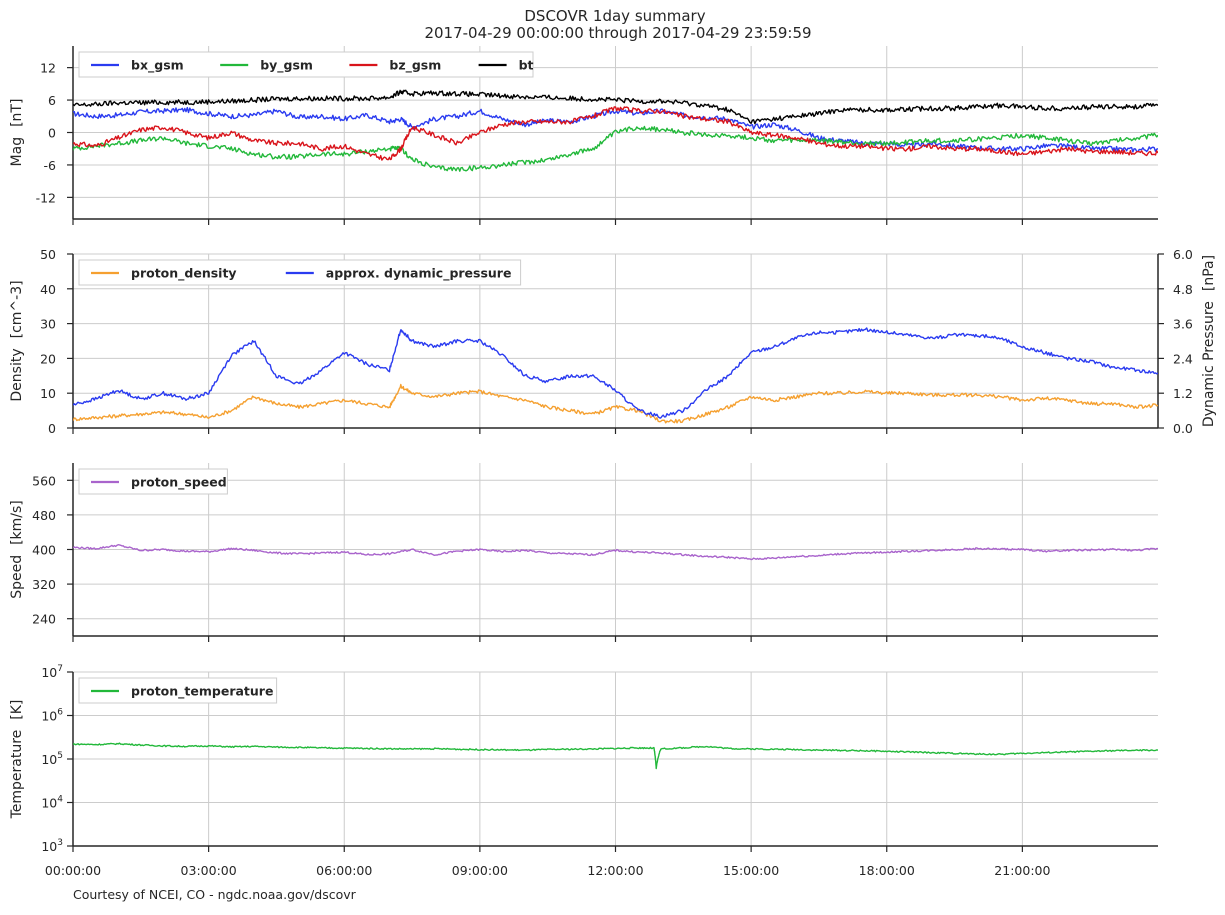  What do you see at coordinates (17, 549) in the screenshot?
I see `y-axis-label: Speed[km/s]` at bounding box center [17, 549].